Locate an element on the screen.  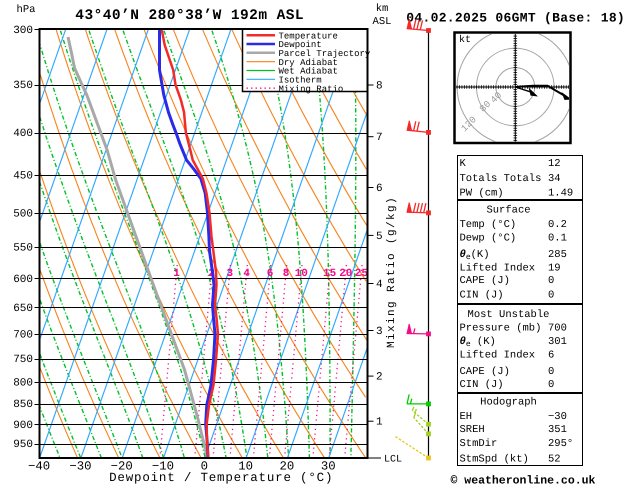
svg-text: Most Unstable is located at coordinates (509, 315).